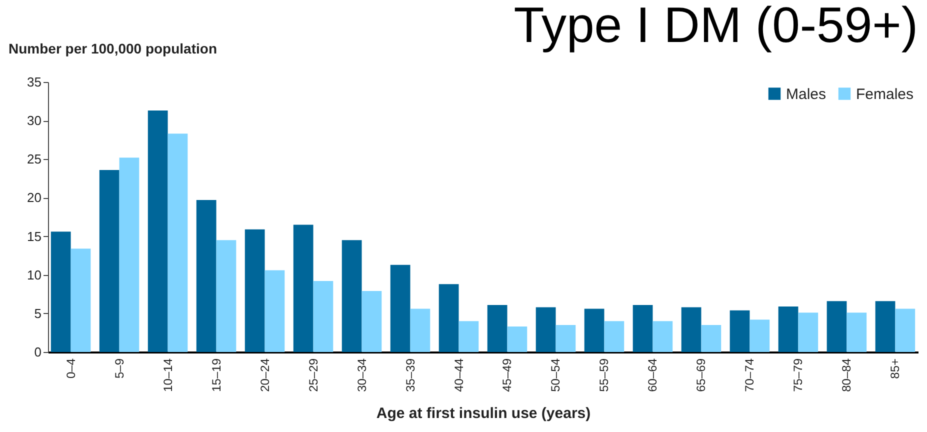 The width and height of the screenshot is (927, 432). What do you see at coordinates (361, 375) in the screenshot?
I see `x-tick-label: 30–34` at bounding box center [361, 375].